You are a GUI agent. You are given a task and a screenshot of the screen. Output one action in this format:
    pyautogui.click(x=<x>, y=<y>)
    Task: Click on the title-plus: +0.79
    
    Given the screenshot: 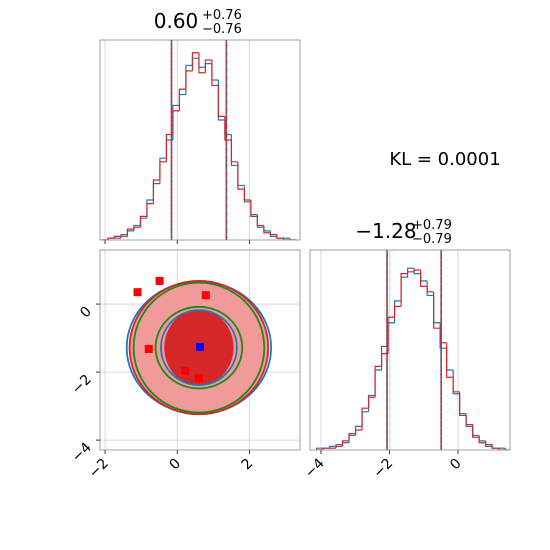 What is the action you would take?
    pyautogui.click(x=432, y=225)
    